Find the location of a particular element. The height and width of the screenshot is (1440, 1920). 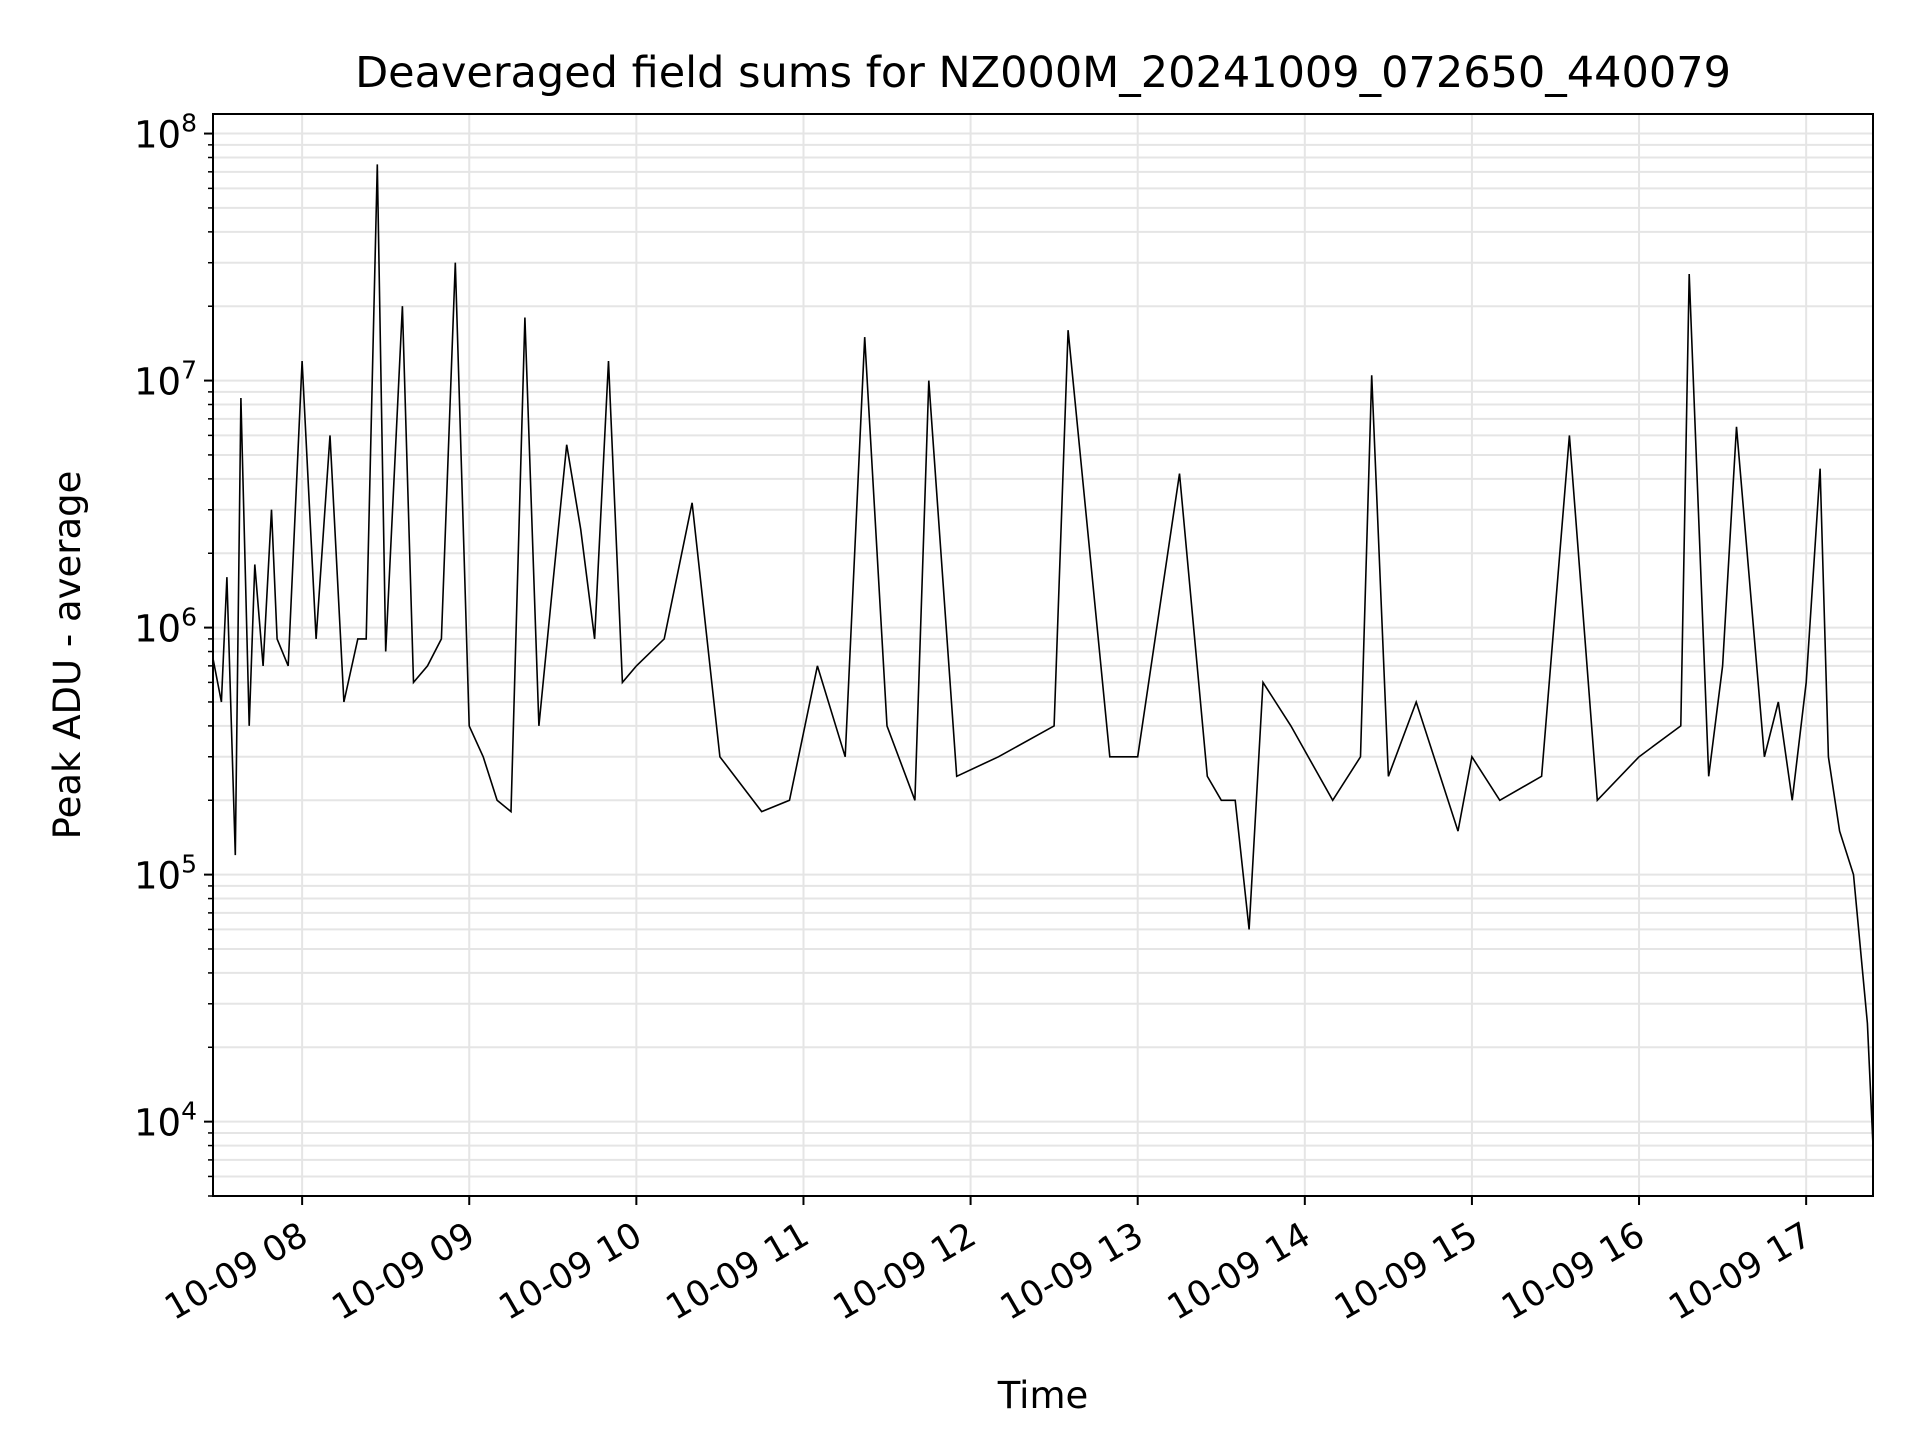

y-tick-label: 10⁴ is located at coordinates (165, 1121).